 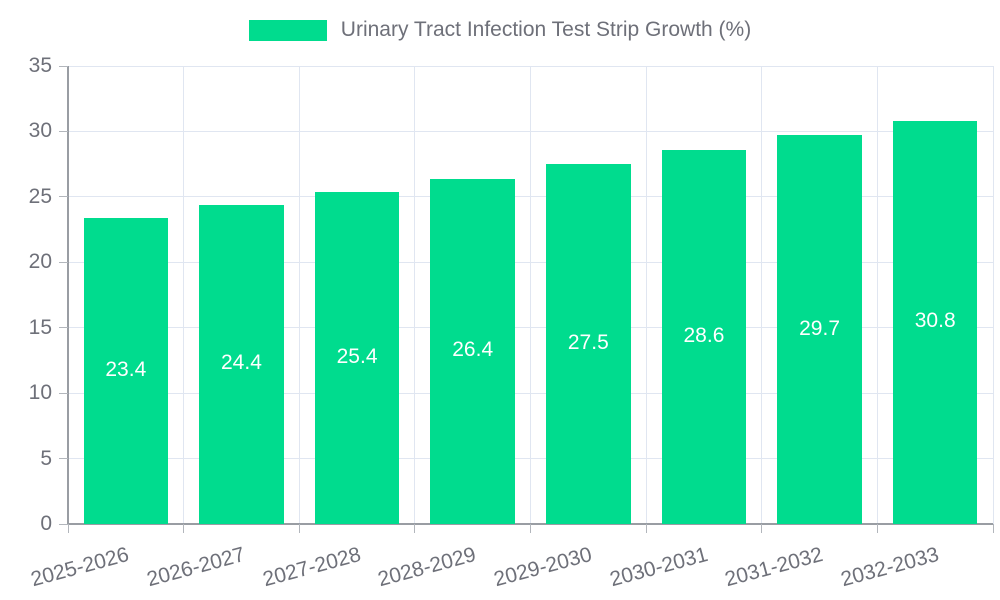 I want to click on bar-value-label: 24.4, so click(x=241, y=363).